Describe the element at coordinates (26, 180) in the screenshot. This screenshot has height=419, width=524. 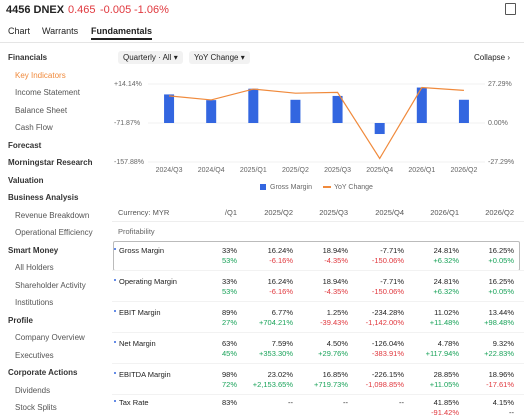
I see `sidebar-section: Valuation` at that location.